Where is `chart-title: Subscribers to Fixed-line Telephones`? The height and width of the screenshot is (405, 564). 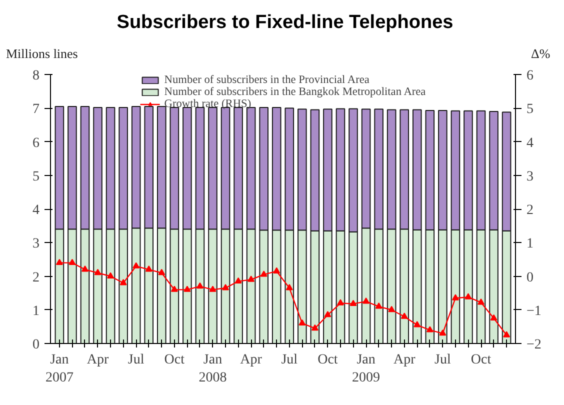 chart-title: Subscribers to Fixed-line Telephones is located at coordinates (285, 23).